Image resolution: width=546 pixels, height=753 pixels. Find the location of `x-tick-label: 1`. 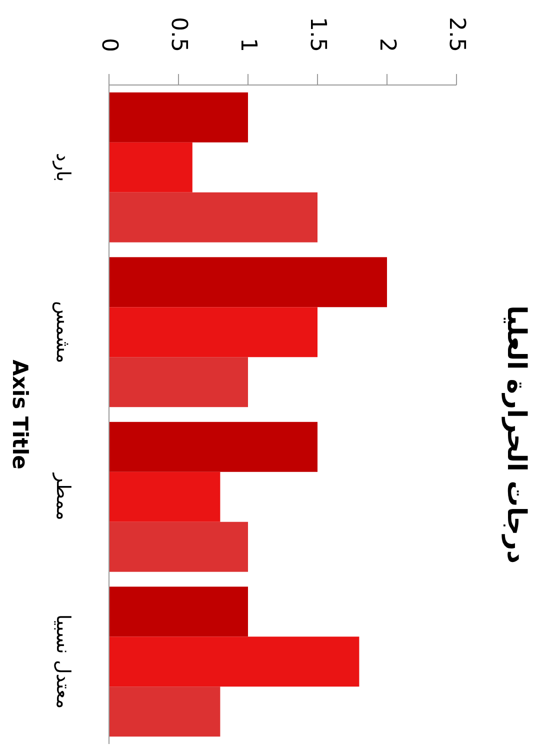

x-tick-label: 1 is located at coordinates (248, 45).